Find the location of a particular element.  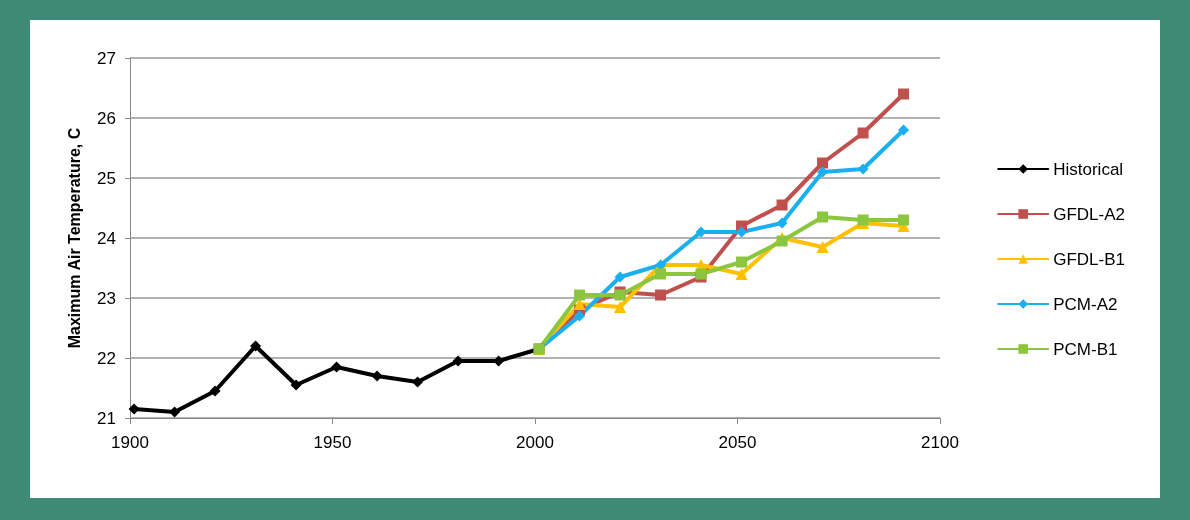

legend-label: PCM-A2 is located at coordinates (1085, 304).